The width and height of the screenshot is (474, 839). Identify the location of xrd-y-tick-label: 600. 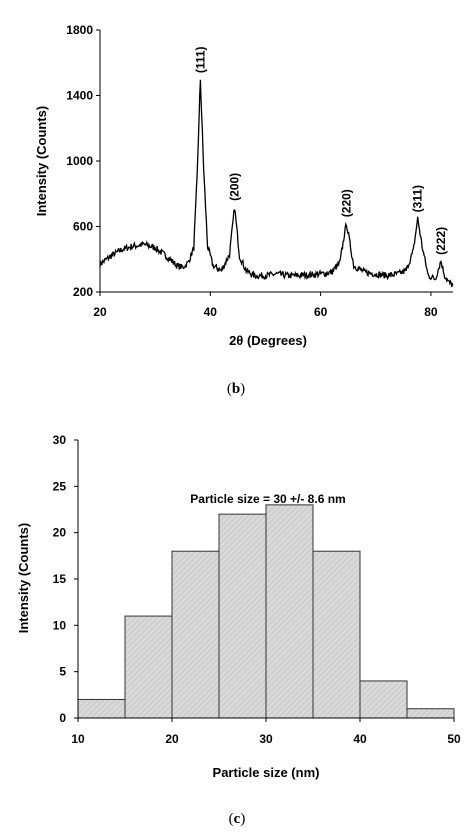
(83, 227).